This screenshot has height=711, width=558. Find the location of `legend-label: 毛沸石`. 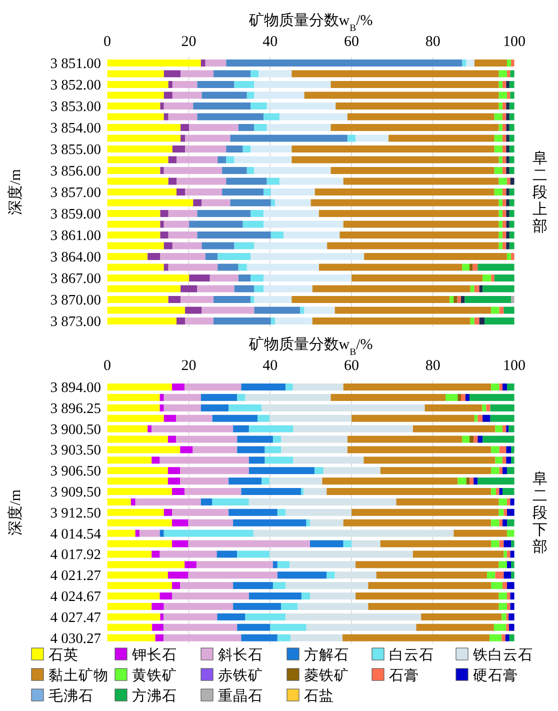

legend-label: 毛沸石 is located at coordinates (71, 696).